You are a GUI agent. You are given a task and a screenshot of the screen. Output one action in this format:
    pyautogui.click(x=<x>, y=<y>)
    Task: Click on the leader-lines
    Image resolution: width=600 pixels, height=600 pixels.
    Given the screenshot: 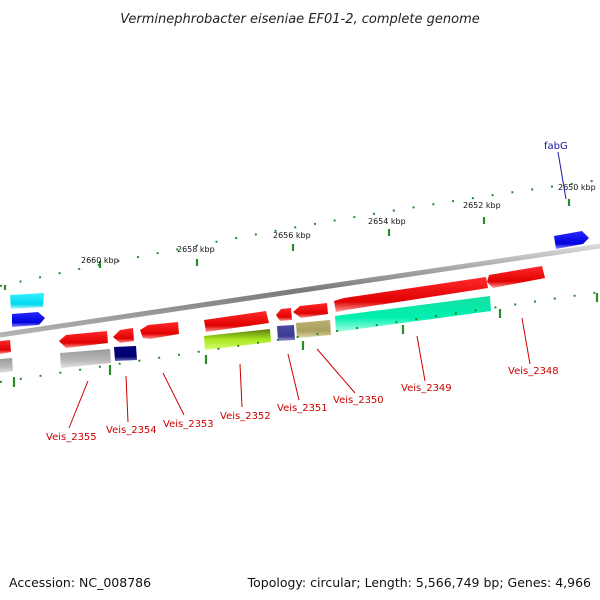 What is the action you would take?
    pyautogui.click(x=299, y=373)
    